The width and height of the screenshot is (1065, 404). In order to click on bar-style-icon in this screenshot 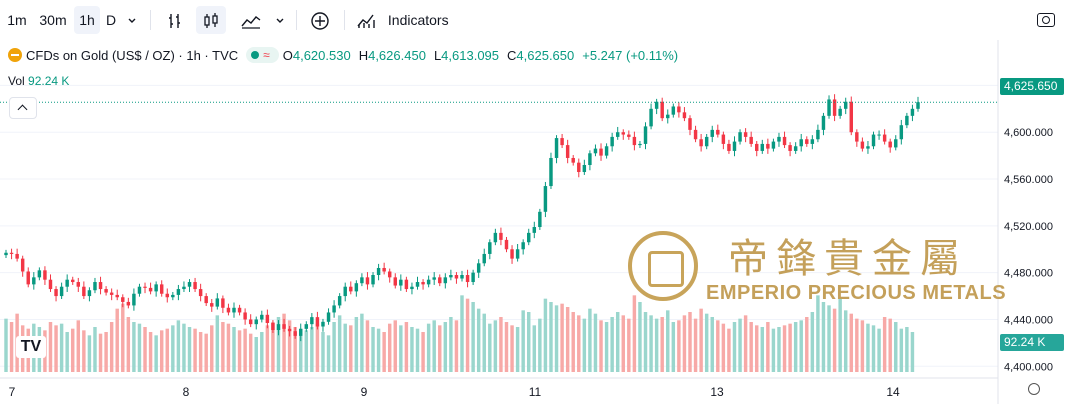, I will do `click(175, 20)`.